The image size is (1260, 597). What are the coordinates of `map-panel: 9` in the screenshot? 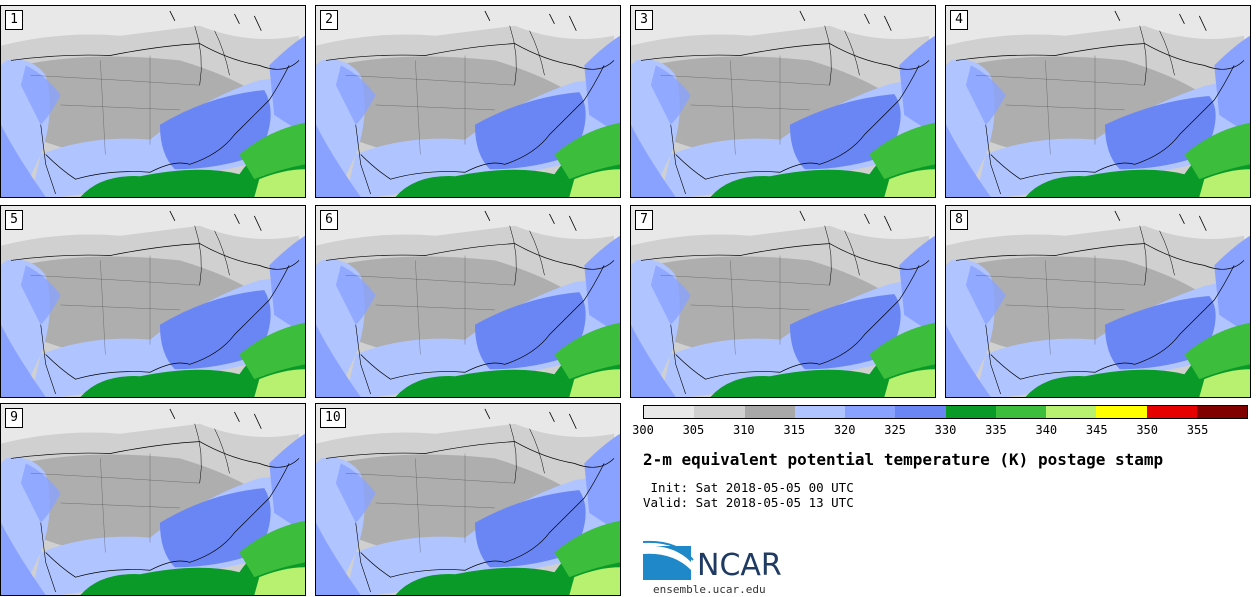 It's located at (153, 499).